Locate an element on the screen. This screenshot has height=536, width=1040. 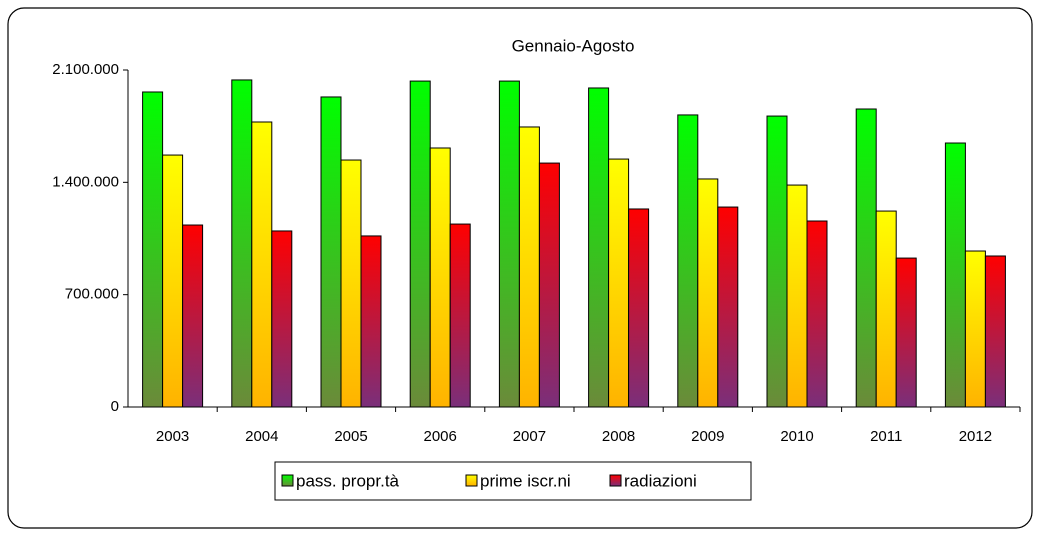
x-tick-label: 2012 is located at coordinates (975, 436).